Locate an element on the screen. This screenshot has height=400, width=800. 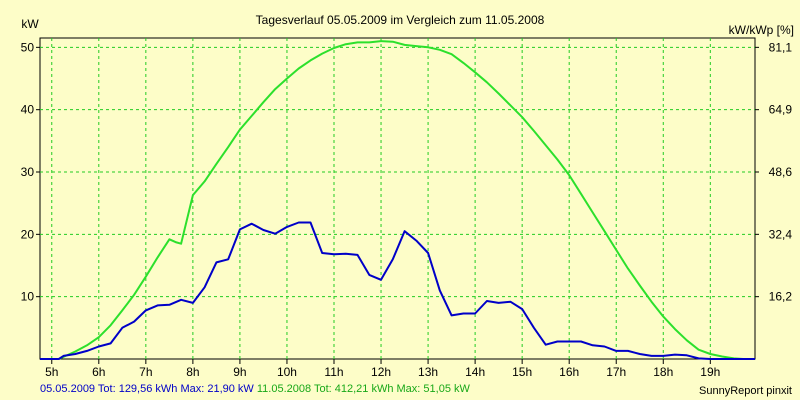
y-left-tick-label: 50 is located at coordinates (28, 47).